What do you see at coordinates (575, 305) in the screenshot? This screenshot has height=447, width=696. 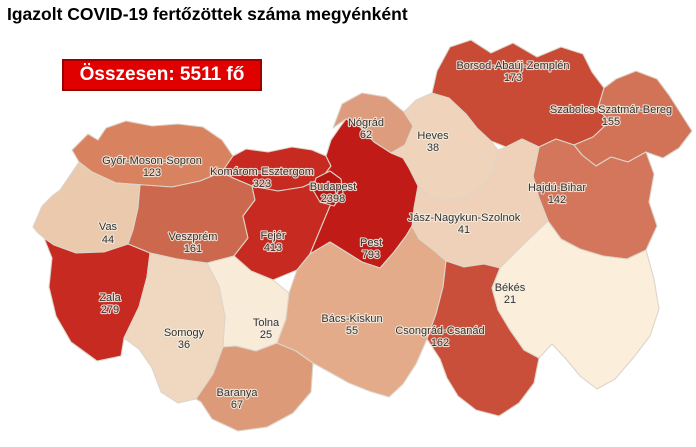 I see `county-bekes` at bounding box center [575, 305].